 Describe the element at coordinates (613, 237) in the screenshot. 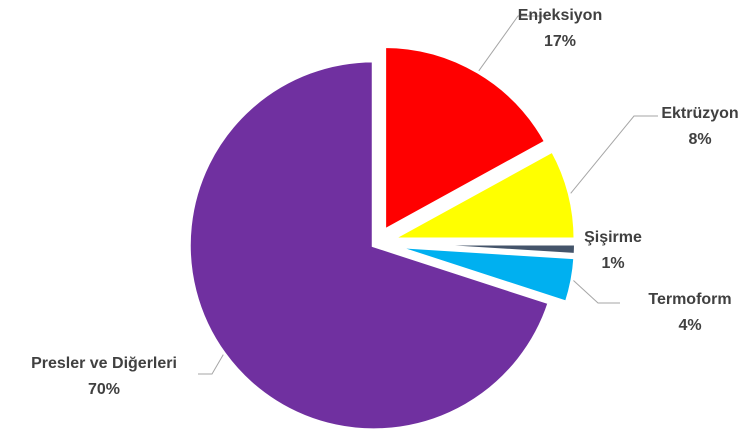

I see `slice-label-sisirme: Şişirme` at that location.